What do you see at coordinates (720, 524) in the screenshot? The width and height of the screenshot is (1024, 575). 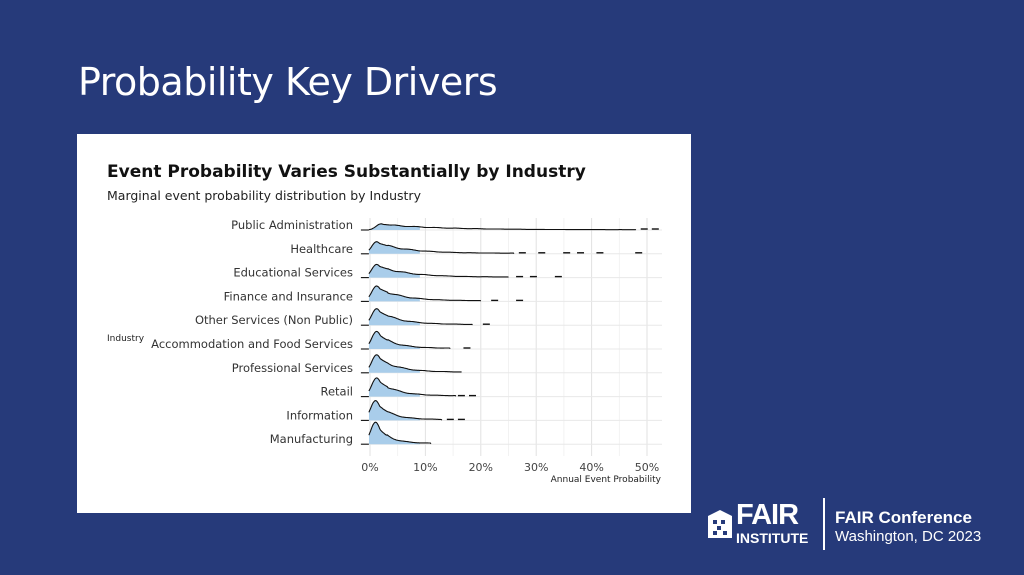 I see `seal-icon` at bounding box center [720, 524].